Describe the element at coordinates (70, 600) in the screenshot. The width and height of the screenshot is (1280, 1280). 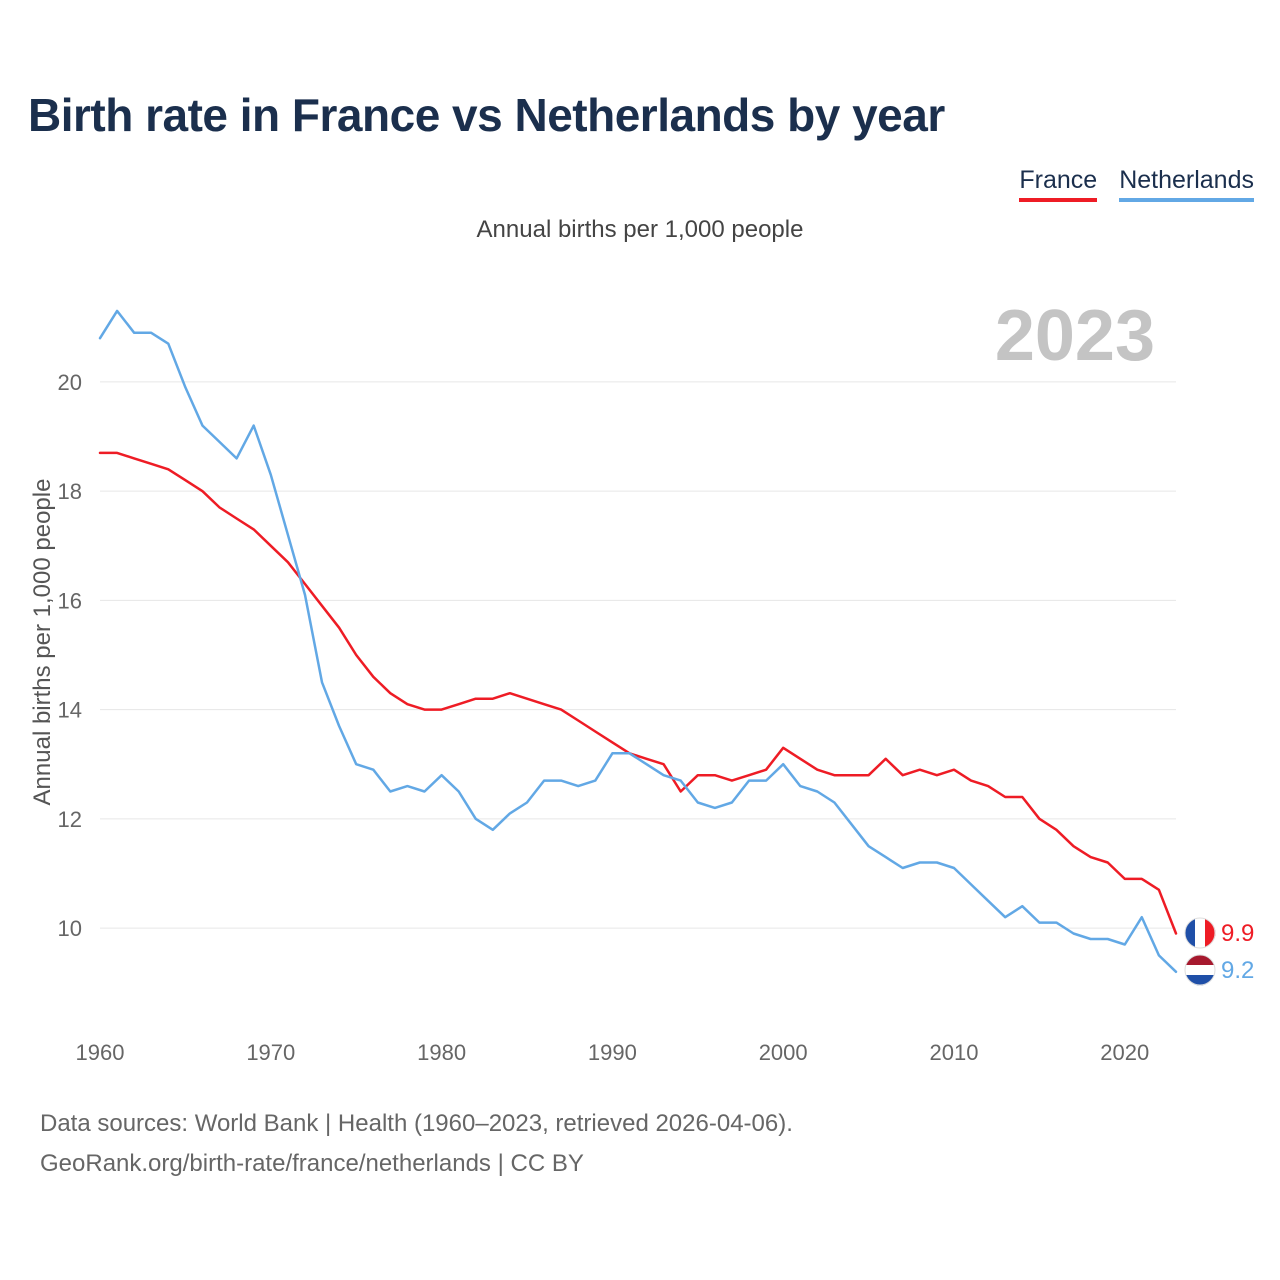
I see `y-tick-label-16: 16` at that location.